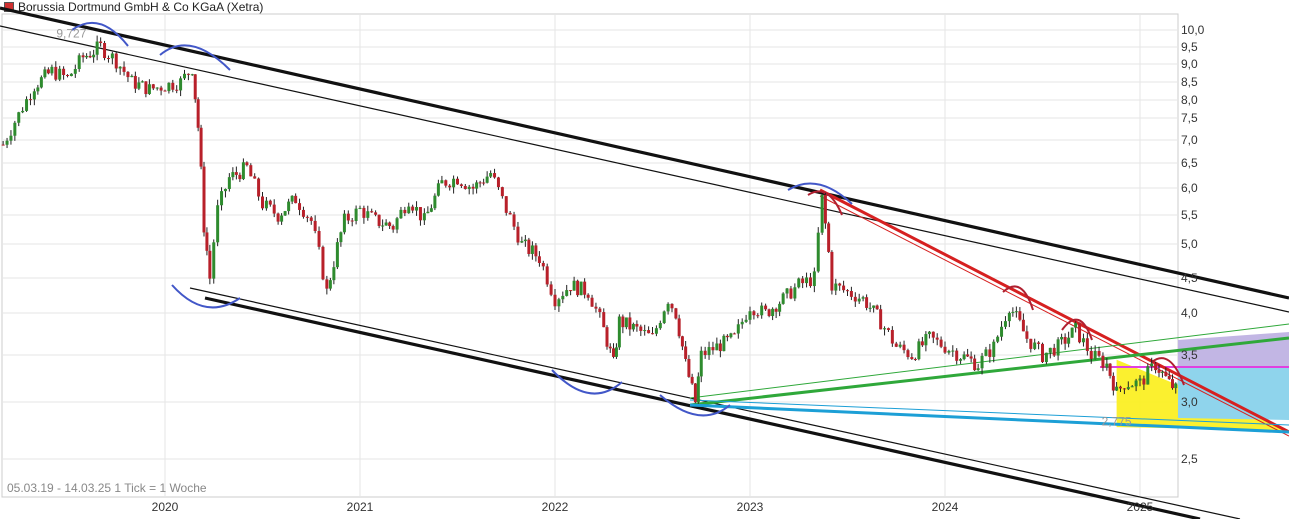  What do you see at coordinates (1189, 163) in the screenshot?
I see `y-tick-label: 6,5` at bounding box center [1189, 163].